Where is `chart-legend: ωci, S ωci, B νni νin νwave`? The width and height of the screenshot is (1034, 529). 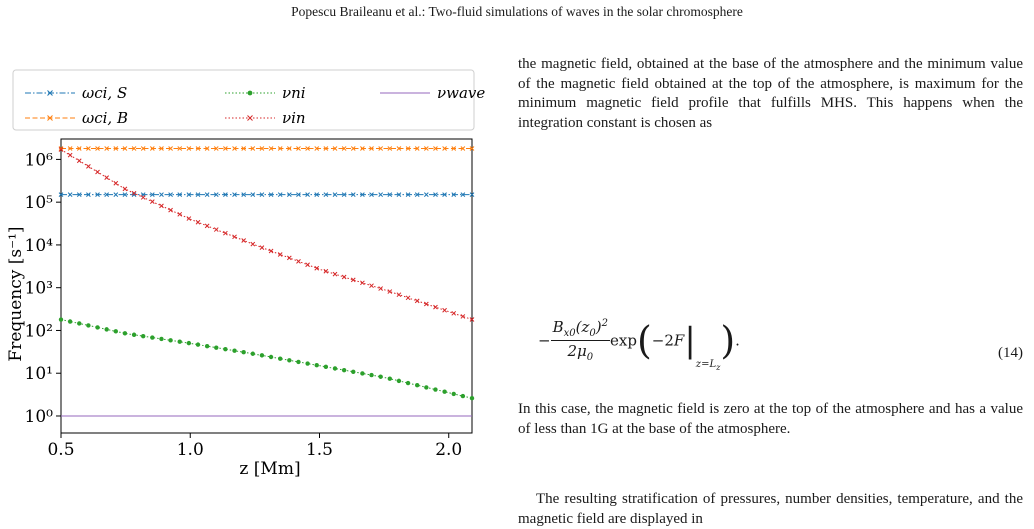 chart-legend: ωci, S ωci, B νni νin νwave is located at coordinates (248, 100).